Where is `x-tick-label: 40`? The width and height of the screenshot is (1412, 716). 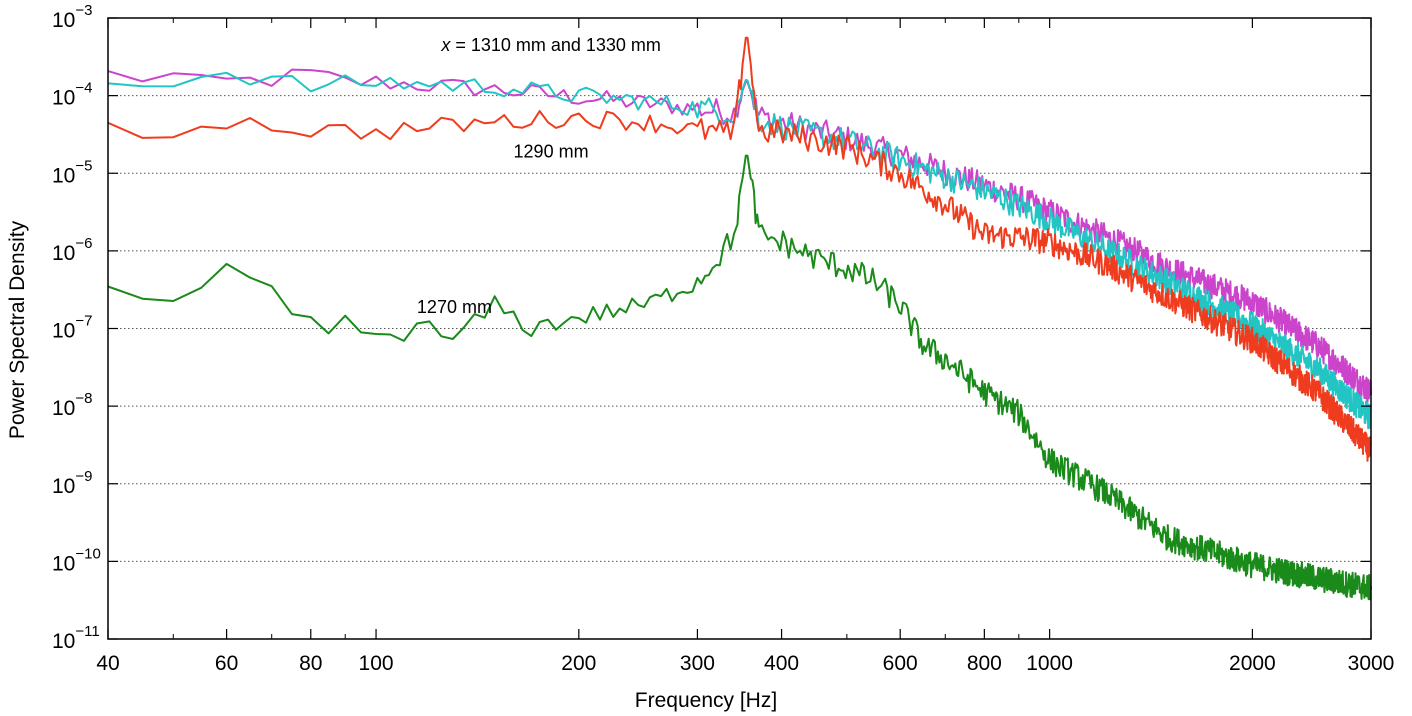
x-tick-label: 40 is located at coordinates (107, 663).